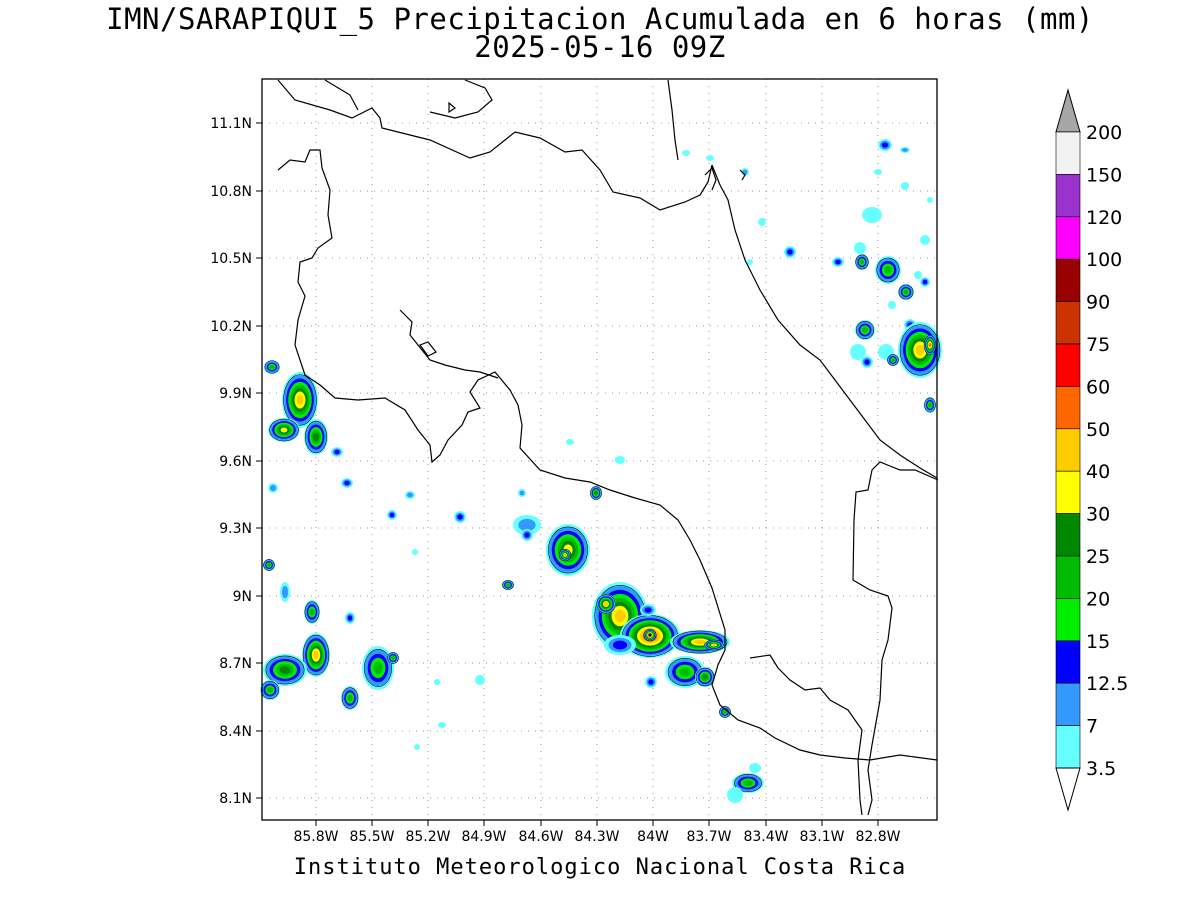  What do you see at coordinates (1098, 642) in the screenshot?
I see `colorbar-label: 15` at bounding box center [1098, 642].